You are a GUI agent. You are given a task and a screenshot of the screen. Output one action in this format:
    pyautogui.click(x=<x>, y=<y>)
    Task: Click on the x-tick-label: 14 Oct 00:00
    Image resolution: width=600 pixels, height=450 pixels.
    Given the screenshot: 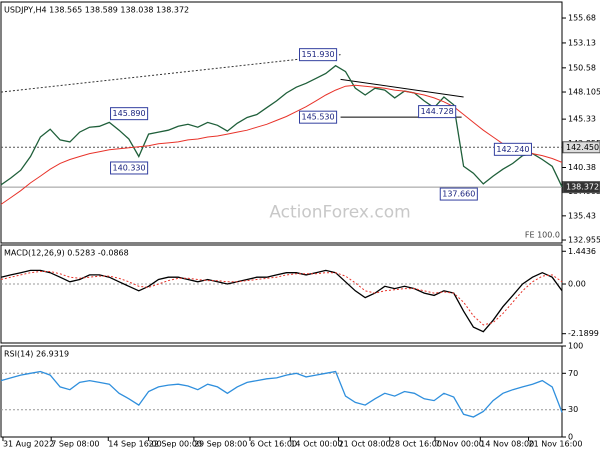 What is the action you would take?
    pyautogui.click(x=316, y=444)
    